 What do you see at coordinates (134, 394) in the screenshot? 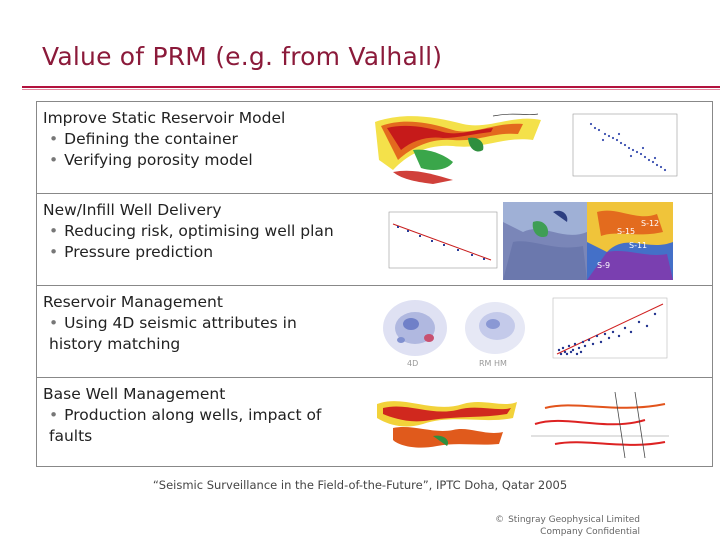
I see `section-heading: Base Well Management` at bounding box center [134, 394].